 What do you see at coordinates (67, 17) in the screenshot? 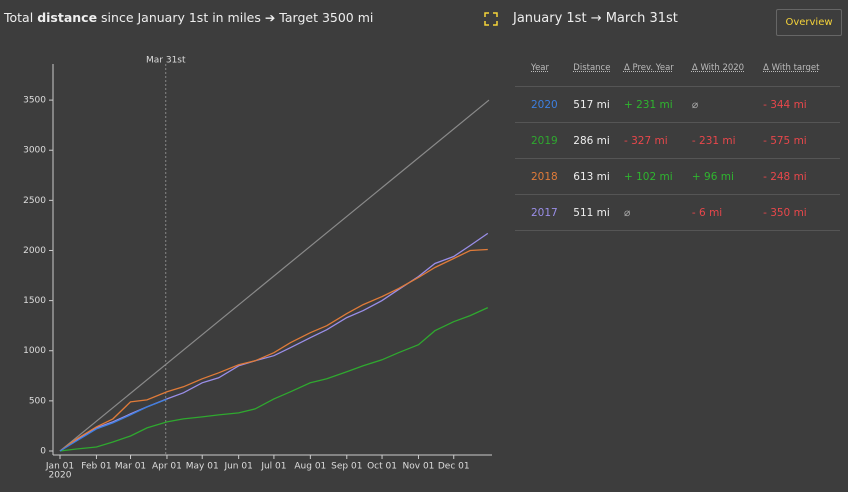
I see `title-emphasis: distance` at bounding box center [67, 17].